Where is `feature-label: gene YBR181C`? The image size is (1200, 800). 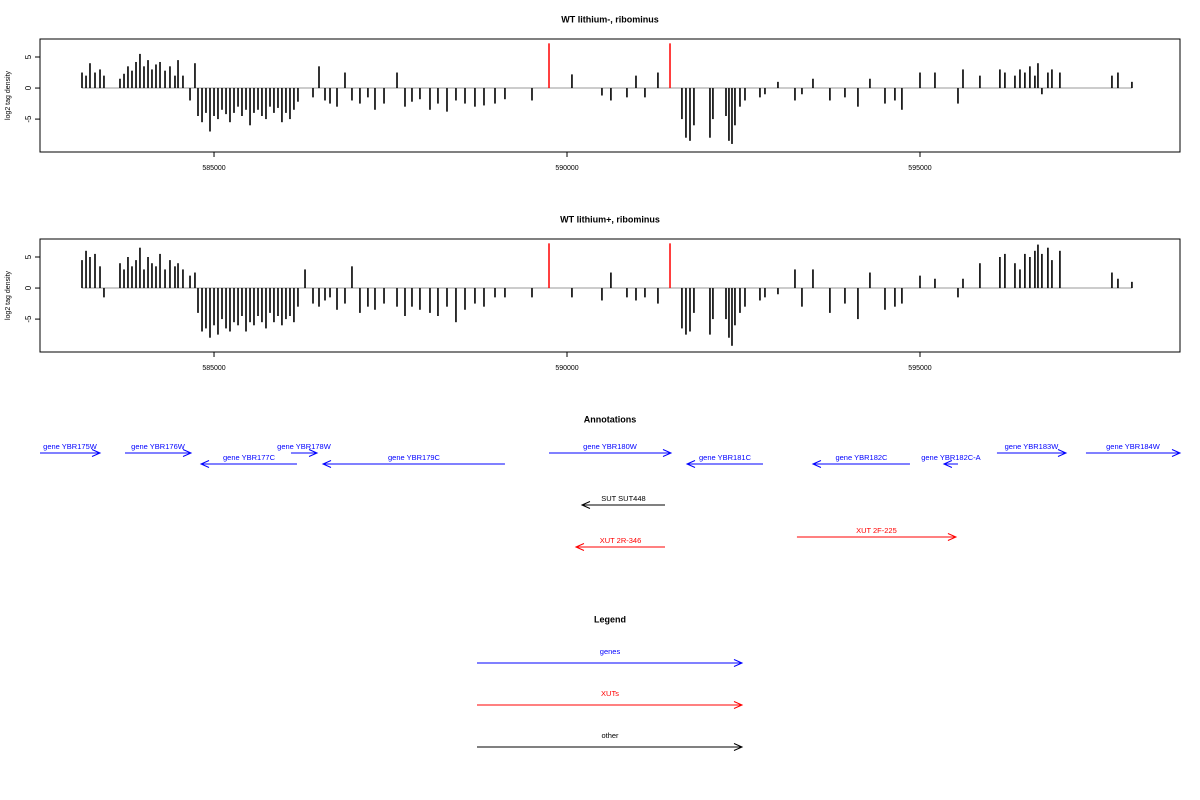
feature-label: gene YBR181C is located at coordinates (725, 457).